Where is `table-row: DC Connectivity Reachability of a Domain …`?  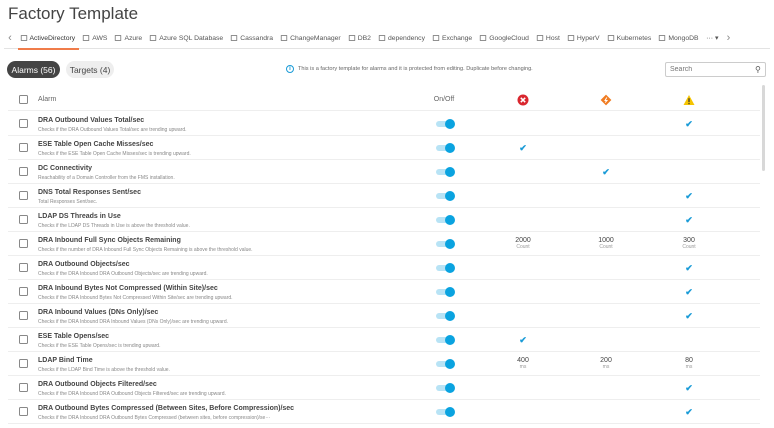
table-row: DC Connectivity Reachability of a Domain … is located at coordinates (384, 172).